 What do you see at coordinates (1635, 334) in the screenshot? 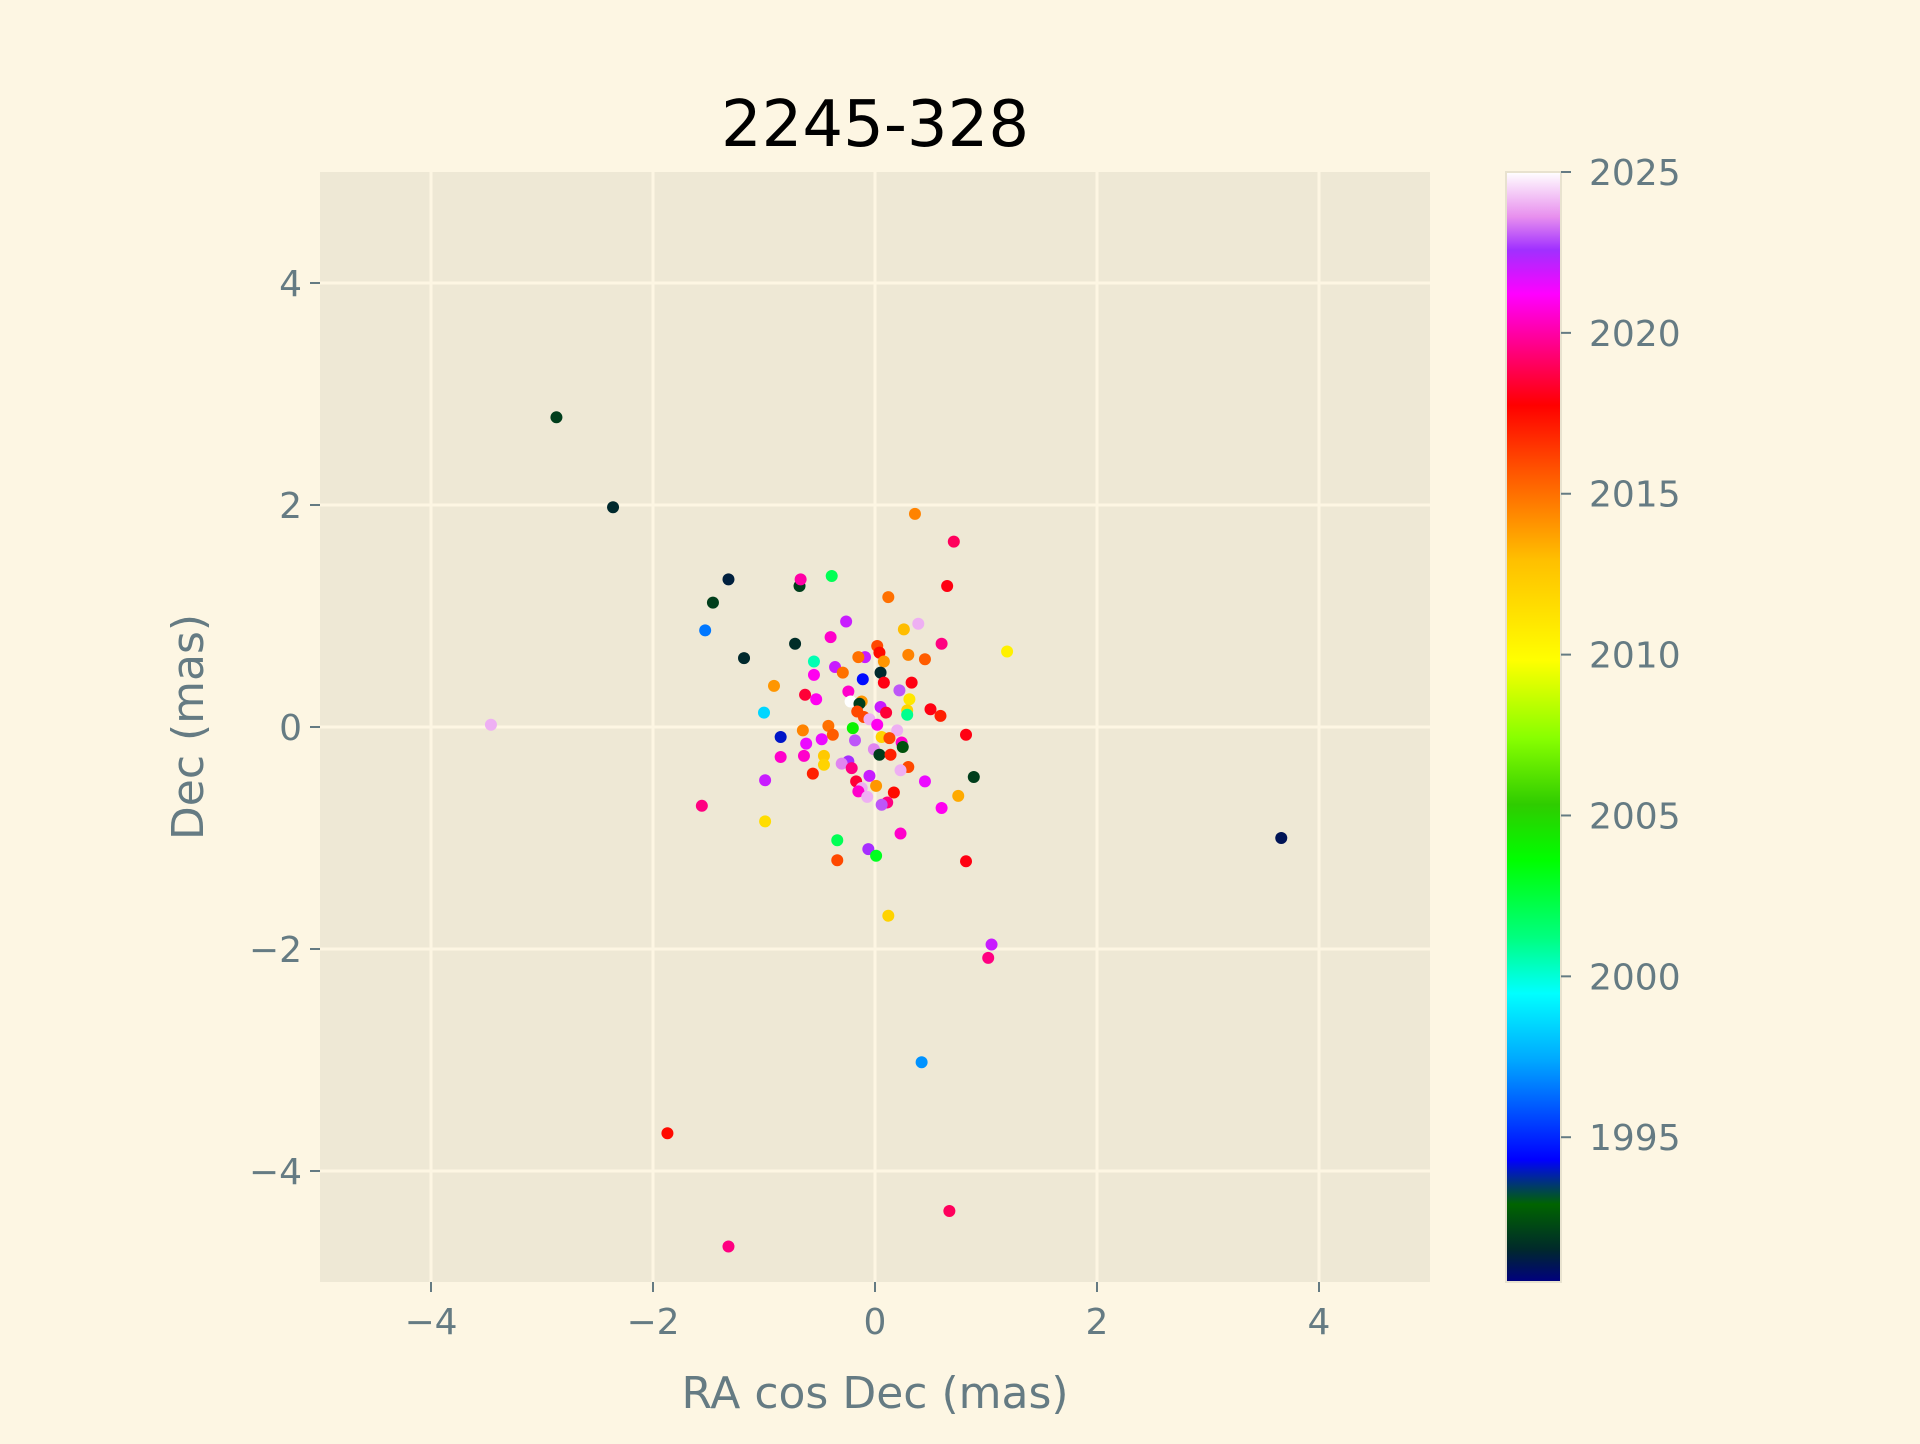
I see `colorbar-tick-label: 2020` at bounding box center [1635, 334].